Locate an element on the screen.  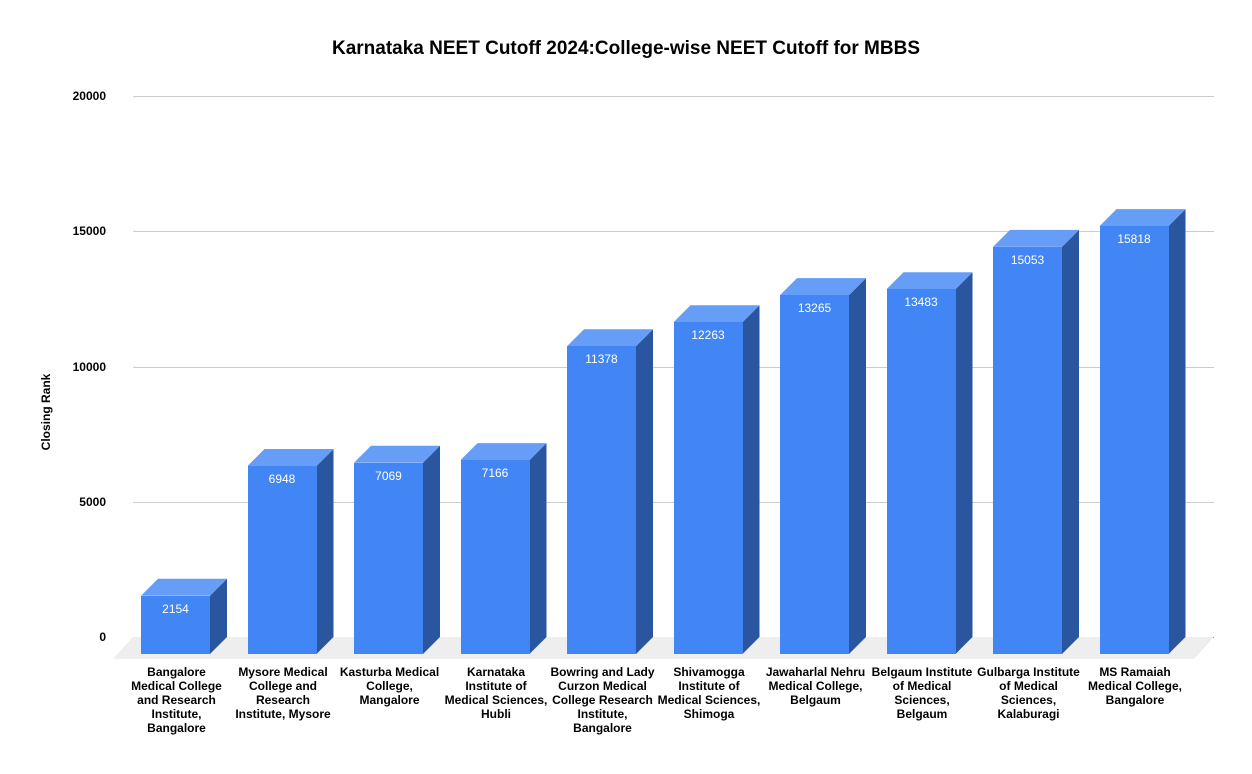
bar: 2154 is located at coordinates (175, 624).